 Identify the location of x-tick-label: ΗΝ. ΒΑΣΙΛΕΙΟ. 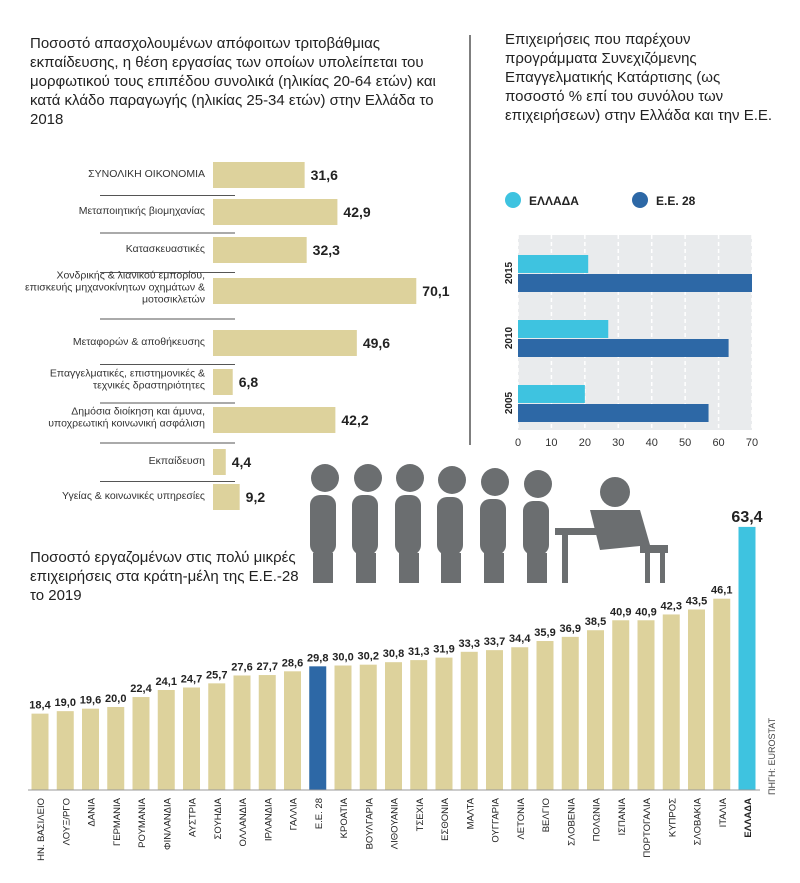
(41, 829).